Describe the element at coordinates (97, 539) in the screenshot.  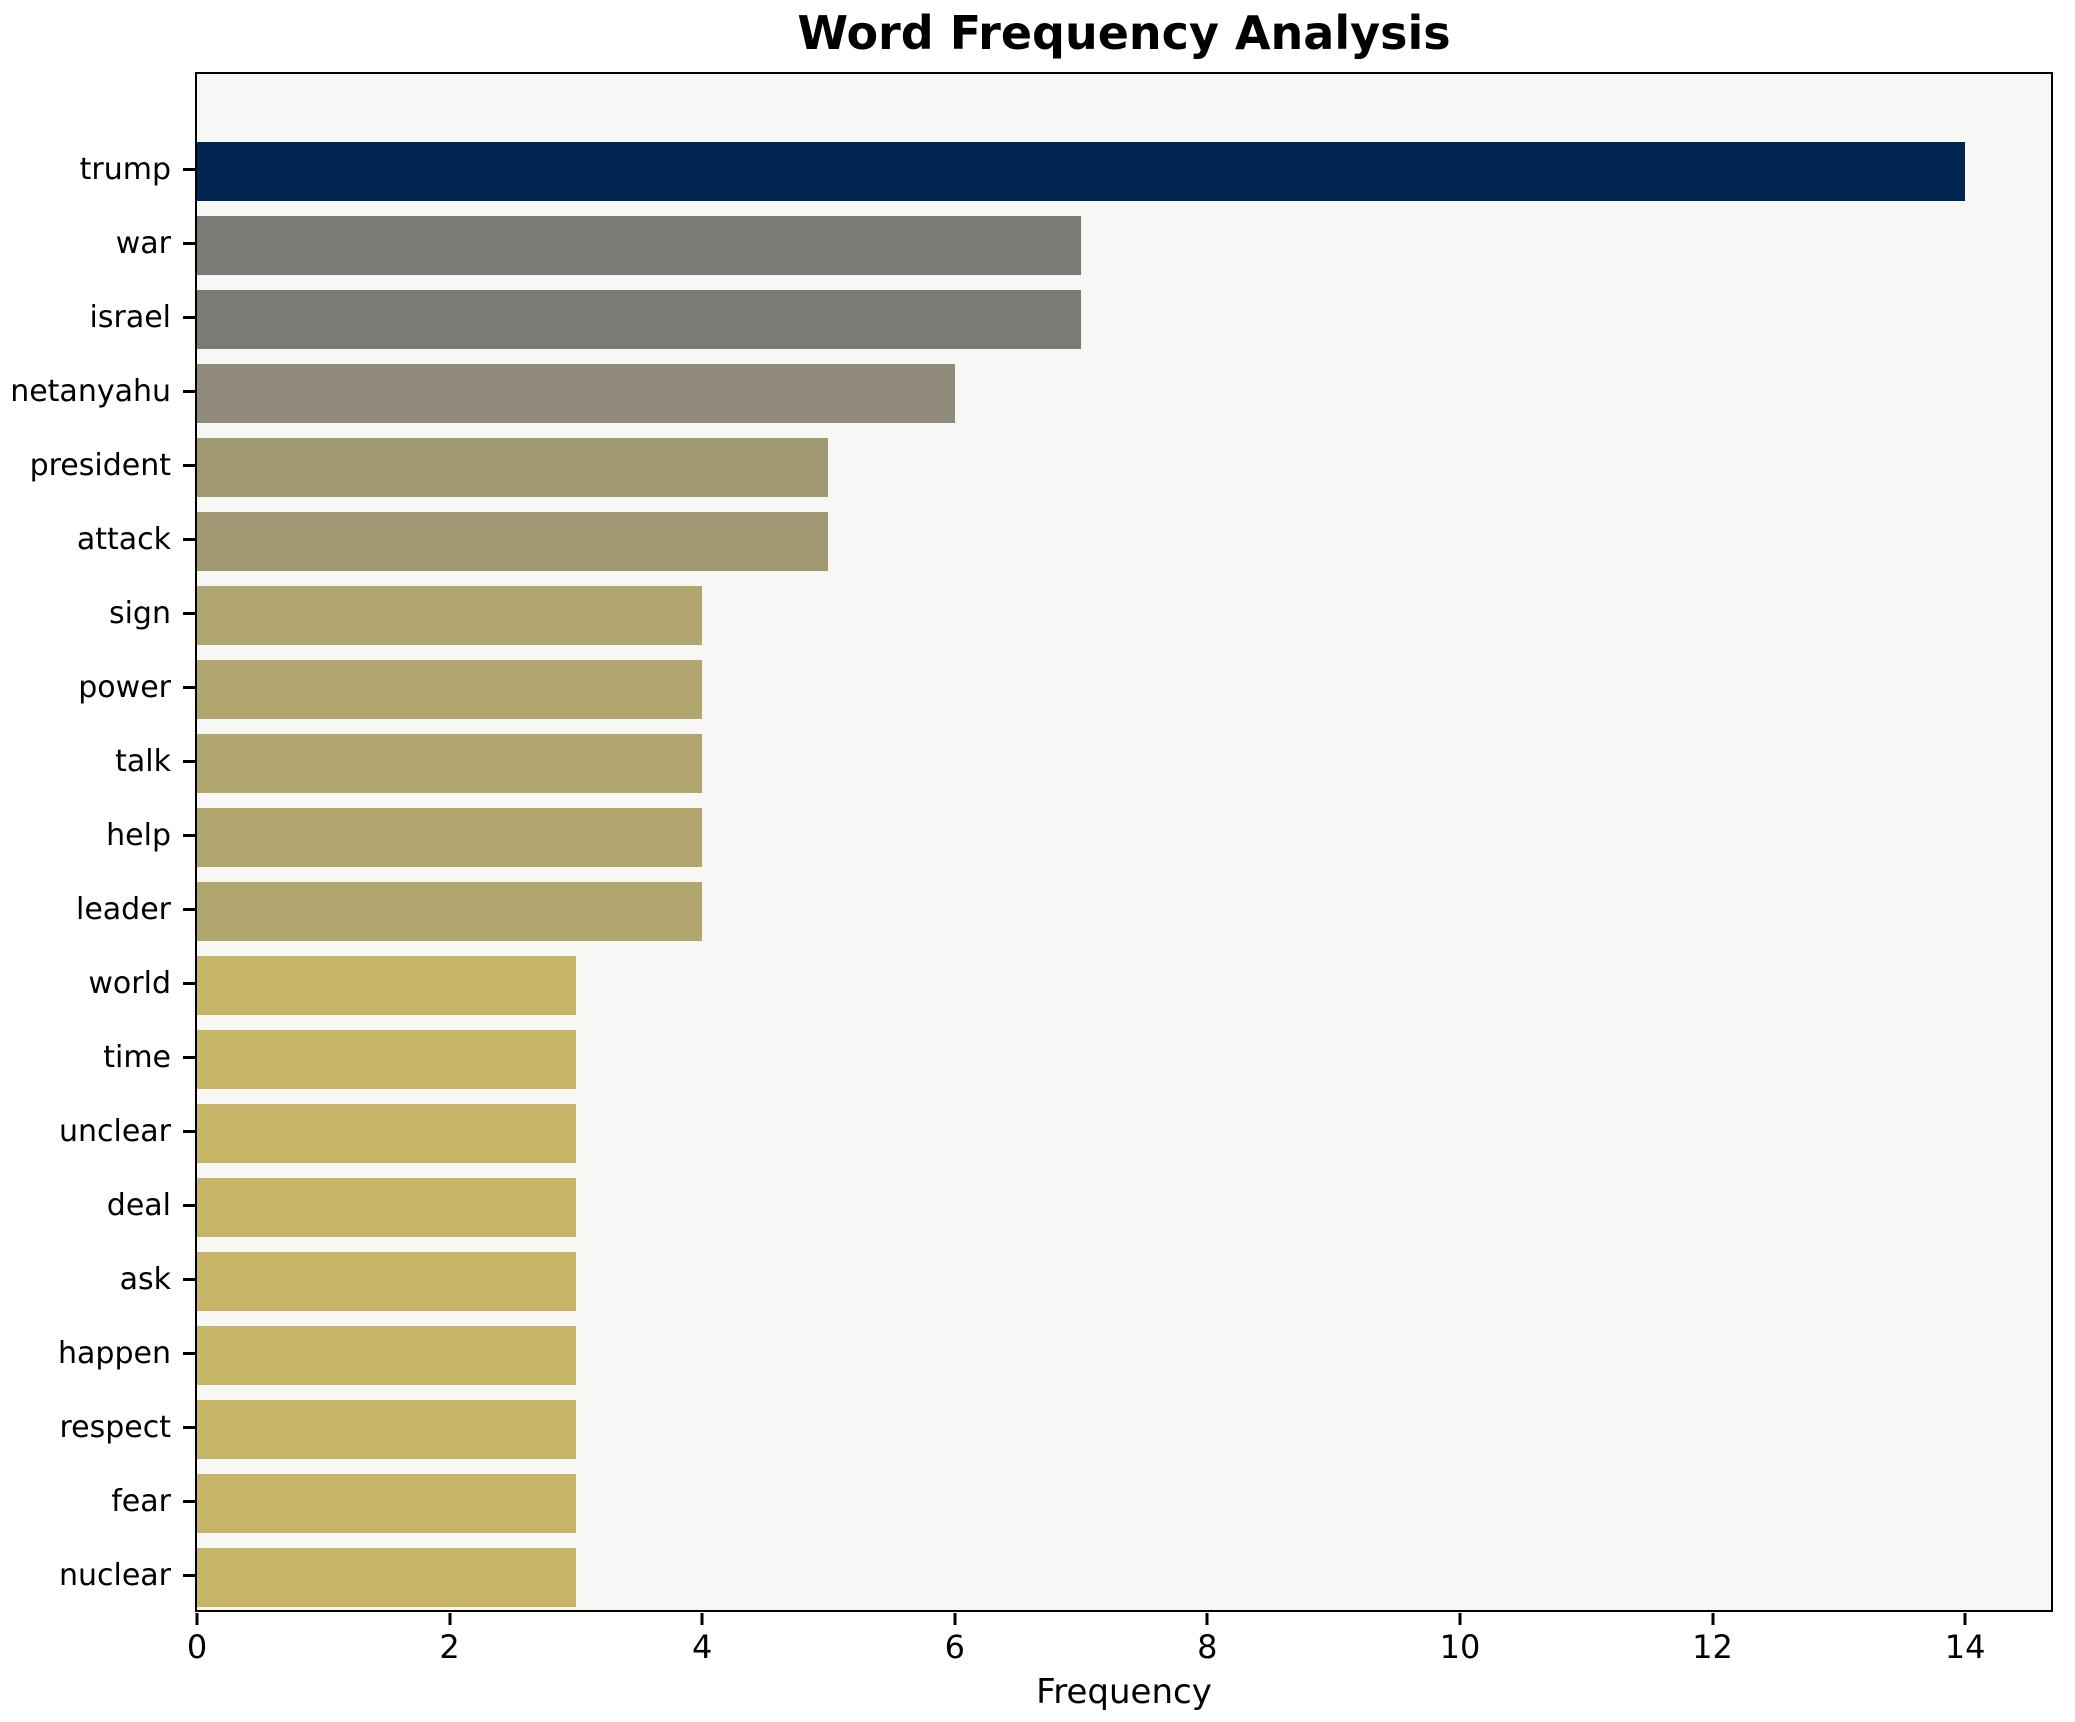
I see `y-tick-label-attack: attack` at that location.